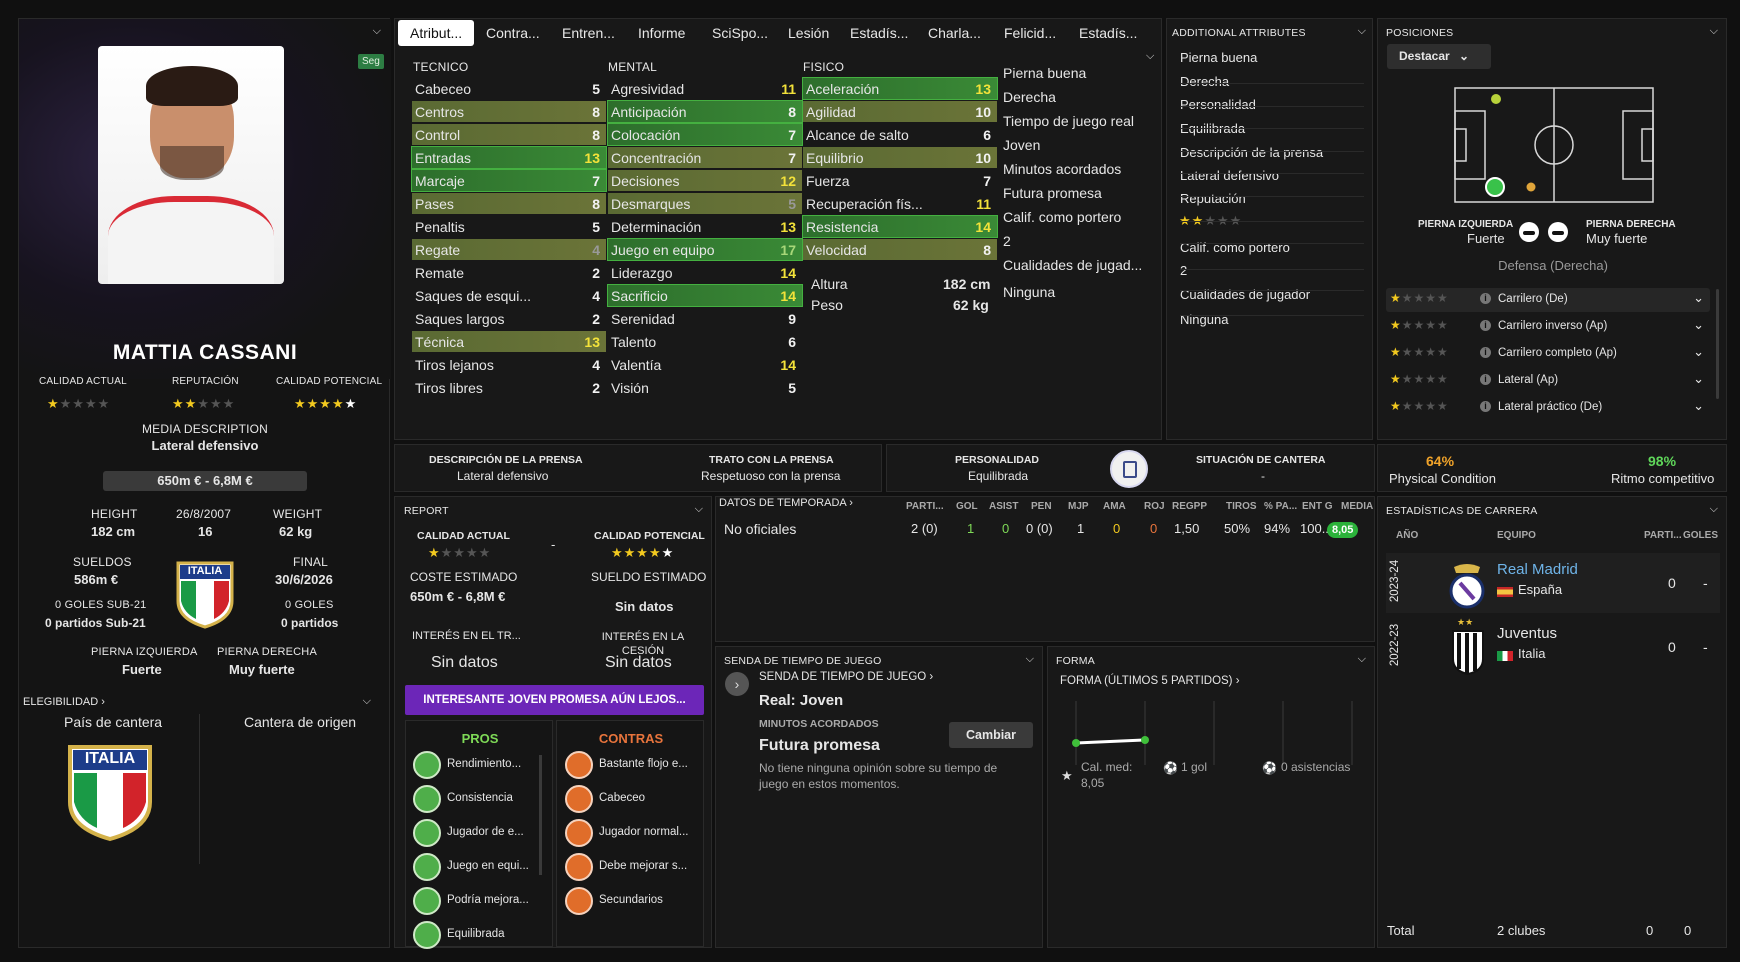 Image resolution: width=1740 pixels, height=962 pixels. What do you see at coordinates (900, 249) in the screenshot?
I see `attribute-row: Velocidad 8` at bounding box center [900, 249].